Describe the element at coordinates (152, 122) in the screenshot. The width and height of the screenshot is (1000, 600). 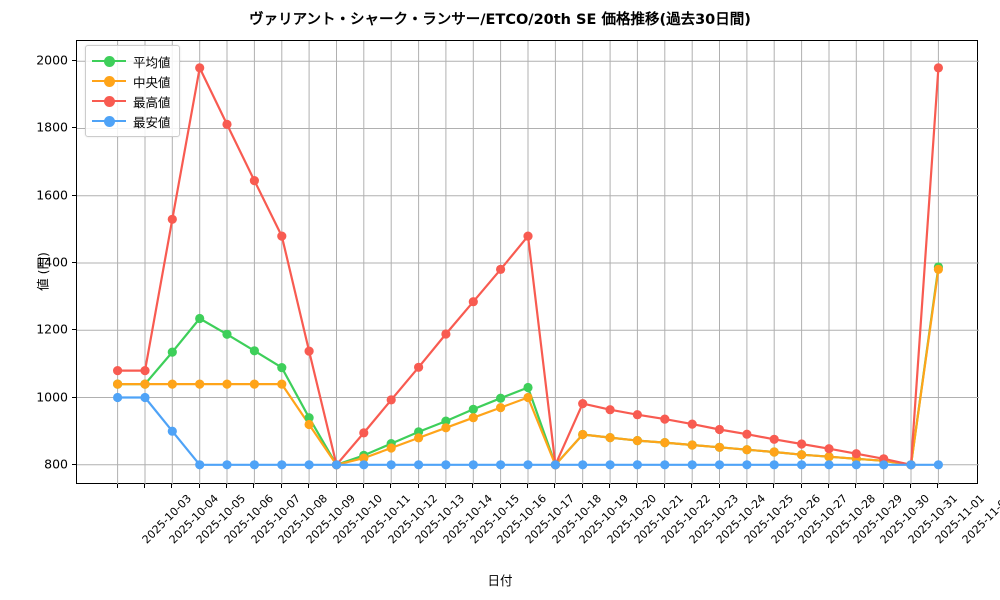
I see `legend-label: 最安値` at that location.